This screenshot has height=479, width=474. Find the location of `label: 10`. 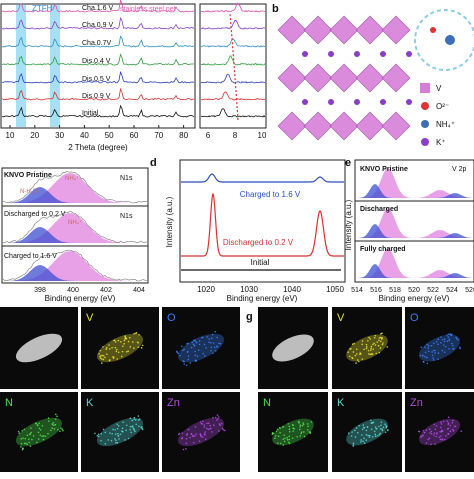

label: 10 is located at coordinates (262, 135).